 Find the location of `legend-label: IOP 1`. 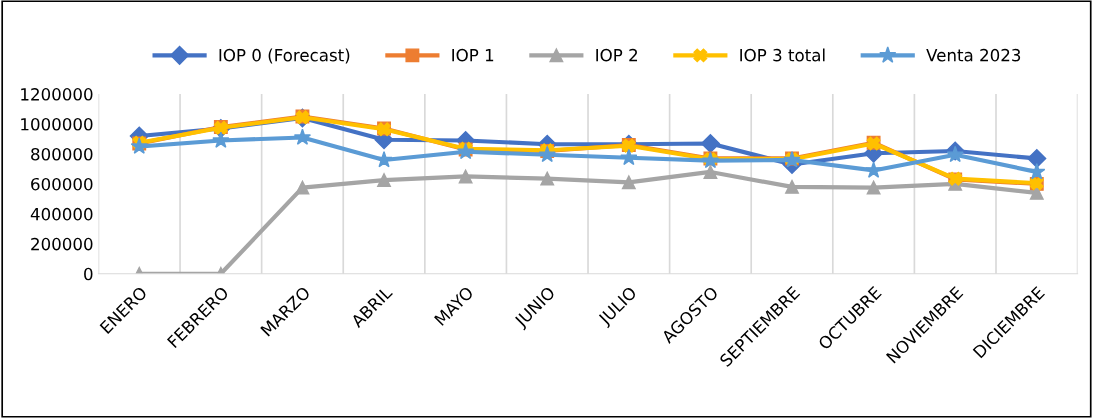

legend-label: IOP 1 is located at coordinates (473, 55).